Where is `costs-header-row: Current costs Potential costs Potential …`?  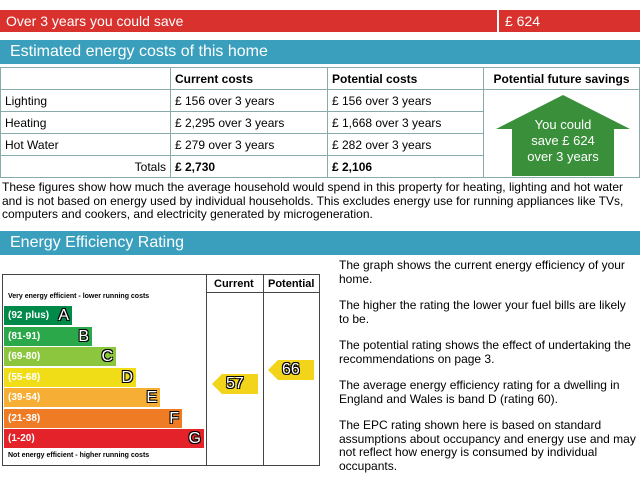 costs-header-row: Current costs Potential costs Potential … is located at coordinates (320, 78).